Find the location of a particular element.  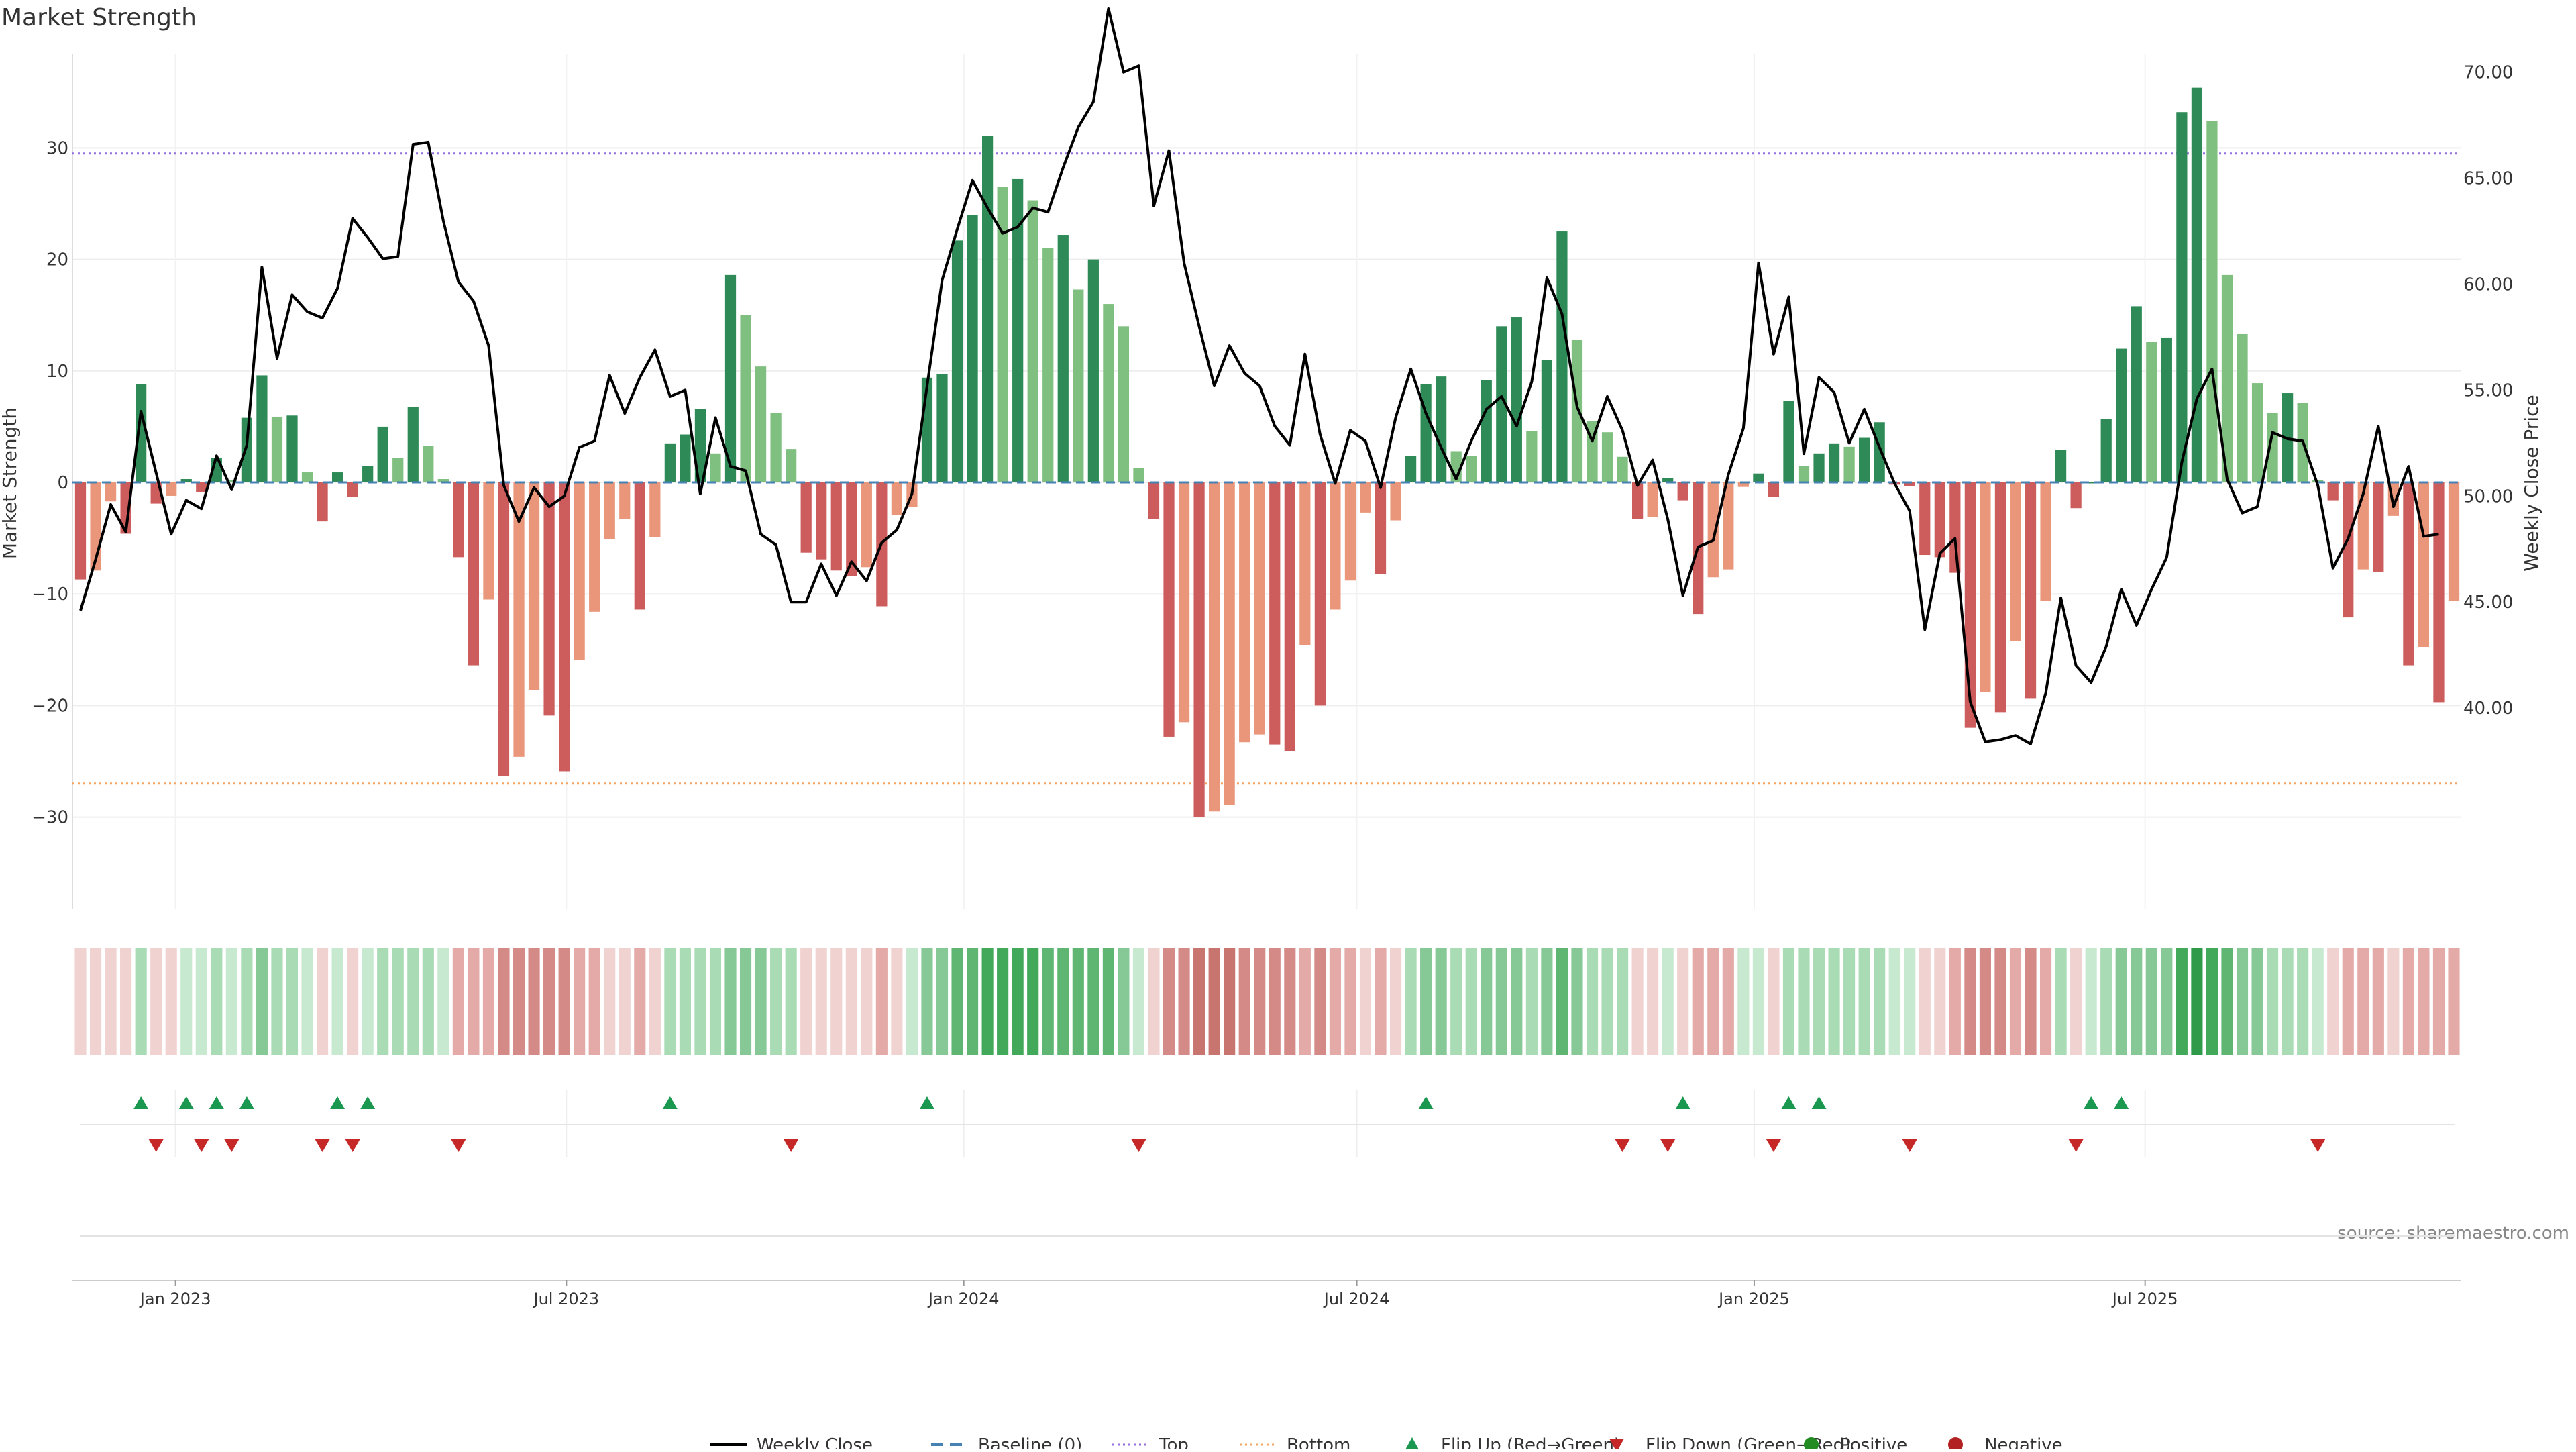

legend-label: Weekly Close is located at coordinates (815, 1442).